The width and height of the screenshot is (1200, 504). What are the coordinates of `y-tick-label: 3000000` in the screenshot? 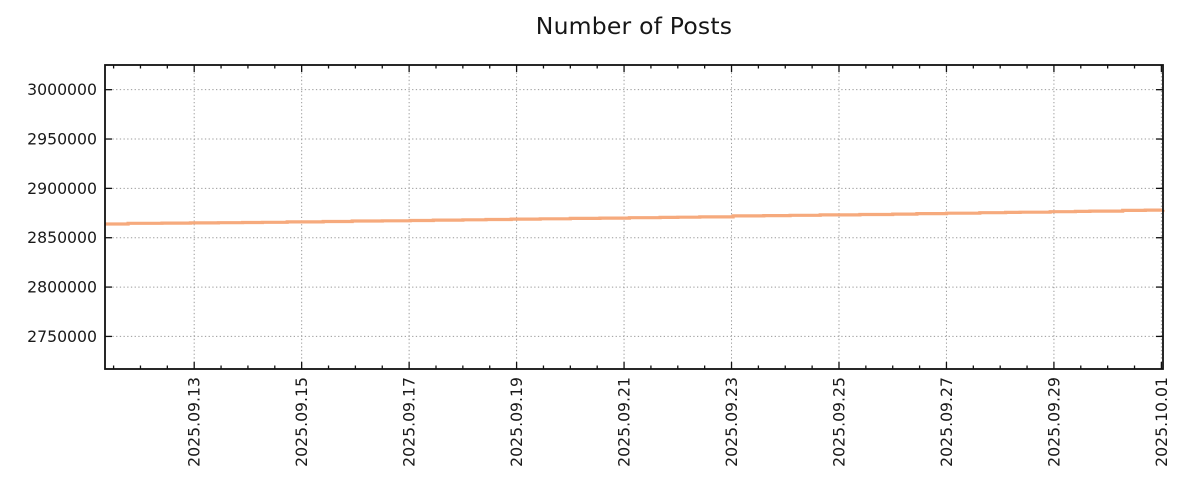 It's located at (62, 89).